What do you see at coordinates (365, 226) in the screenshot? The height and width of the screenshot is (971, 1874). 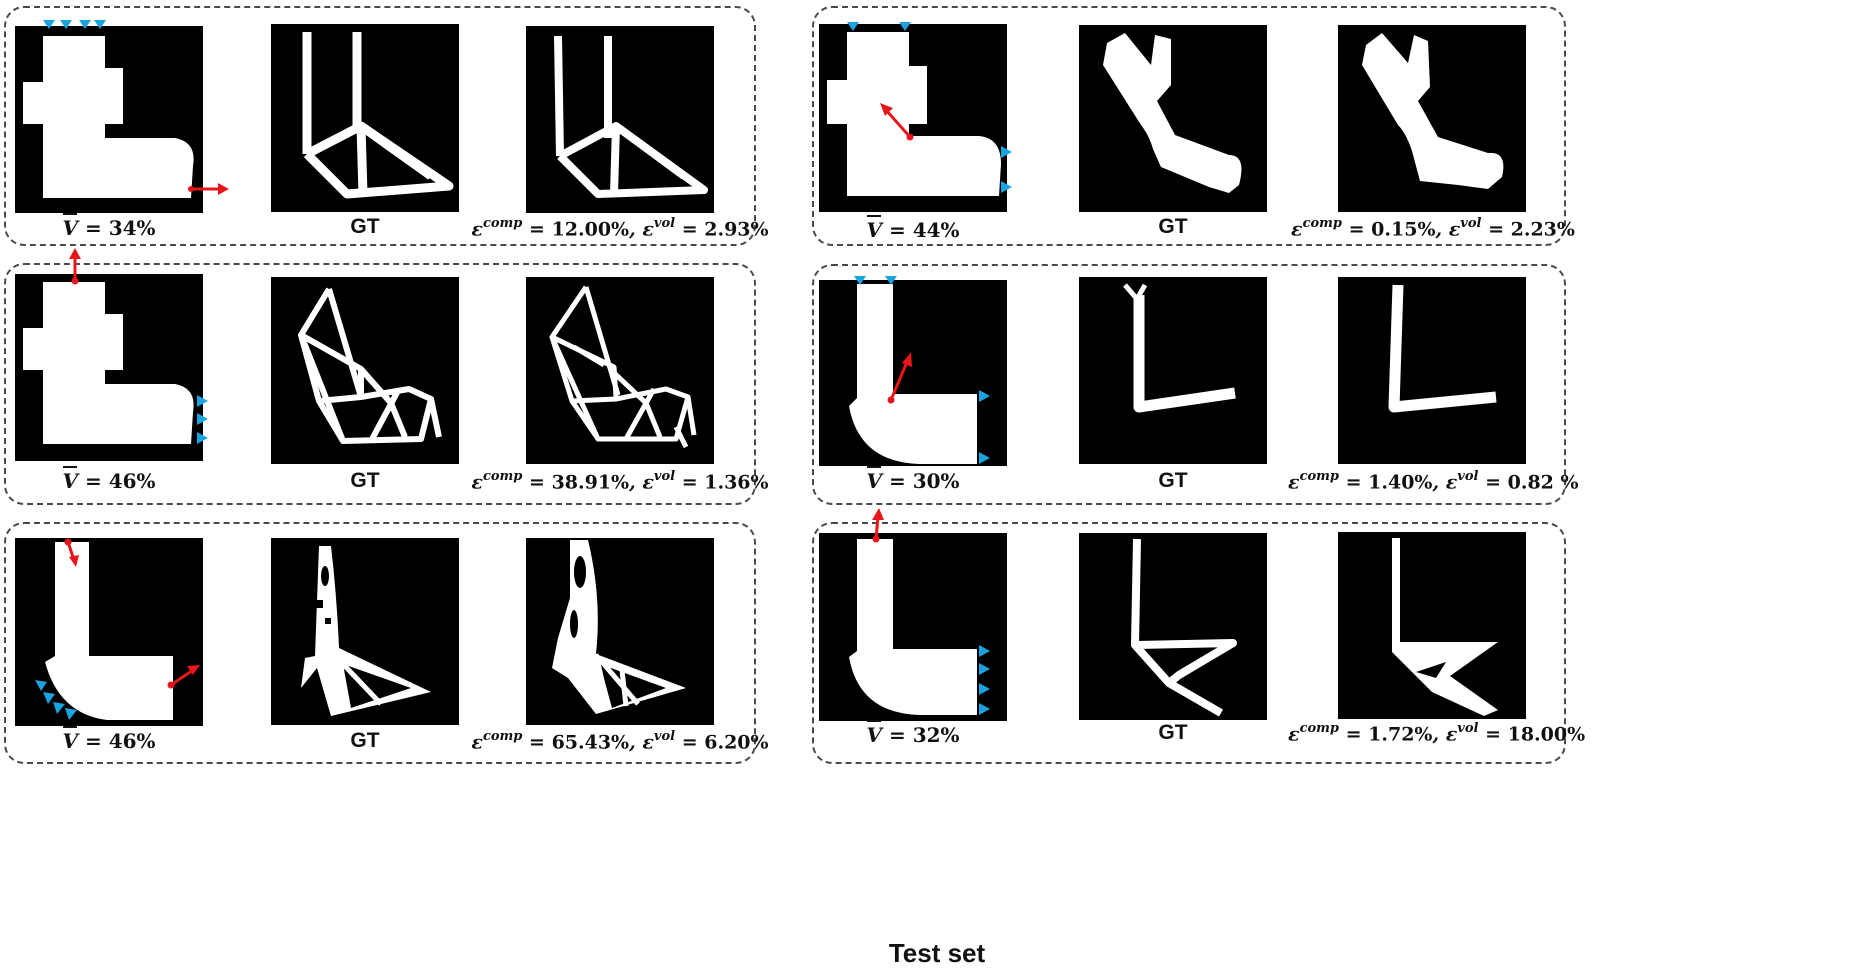 I see `gt-label-1: GT` at bounding box center [365, 226].